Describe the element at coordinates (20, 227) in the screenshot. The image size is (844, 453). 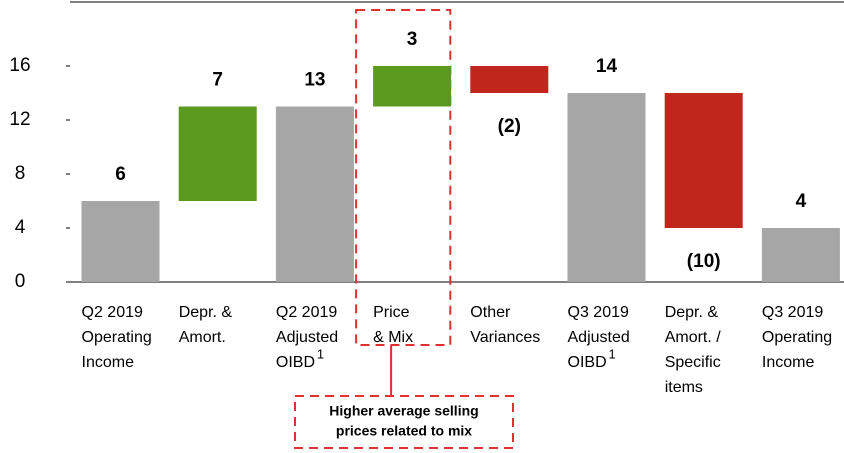
I see `y-tick-label: 4` at that location.